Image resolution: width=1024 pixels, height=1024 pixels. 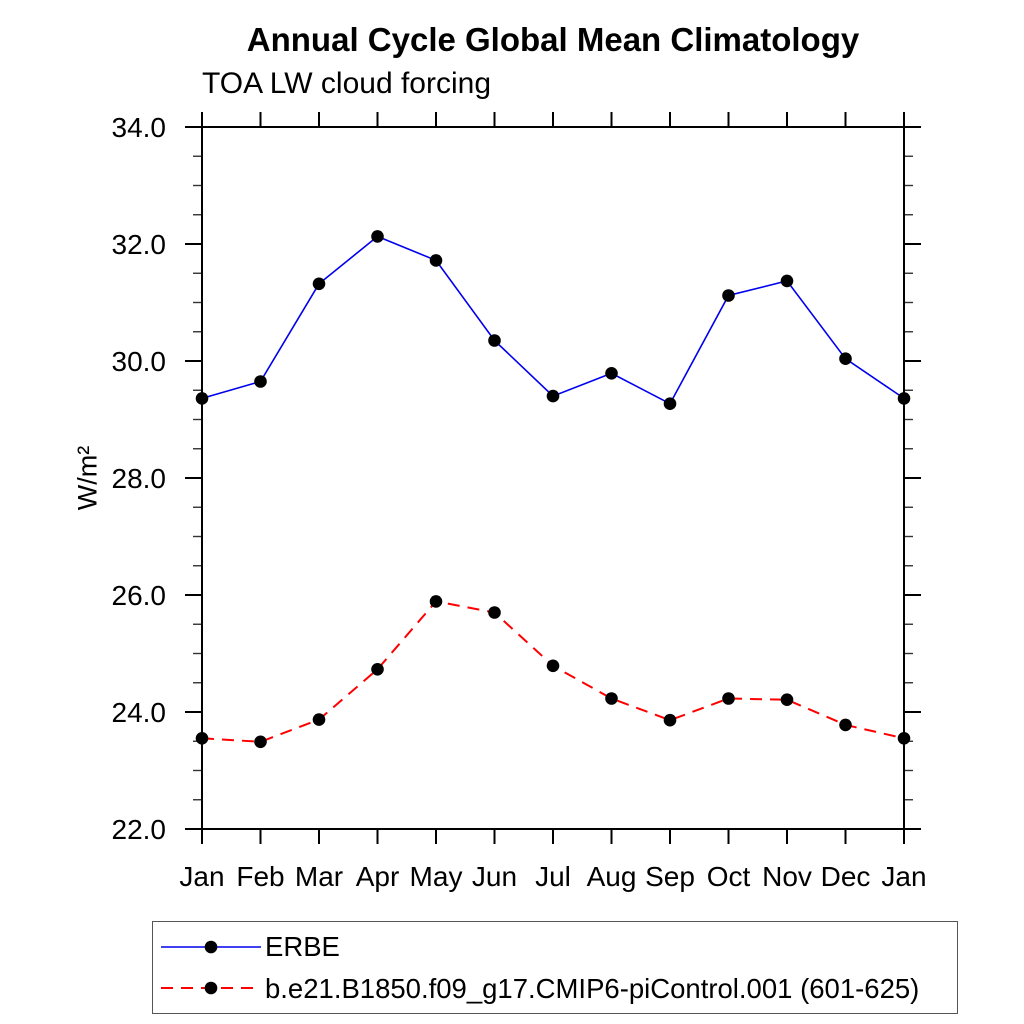 What do you see at coordinates (612, 876) in the screenshot?
I see `x-tick-label: Aug` at bounding box center [612, 876].